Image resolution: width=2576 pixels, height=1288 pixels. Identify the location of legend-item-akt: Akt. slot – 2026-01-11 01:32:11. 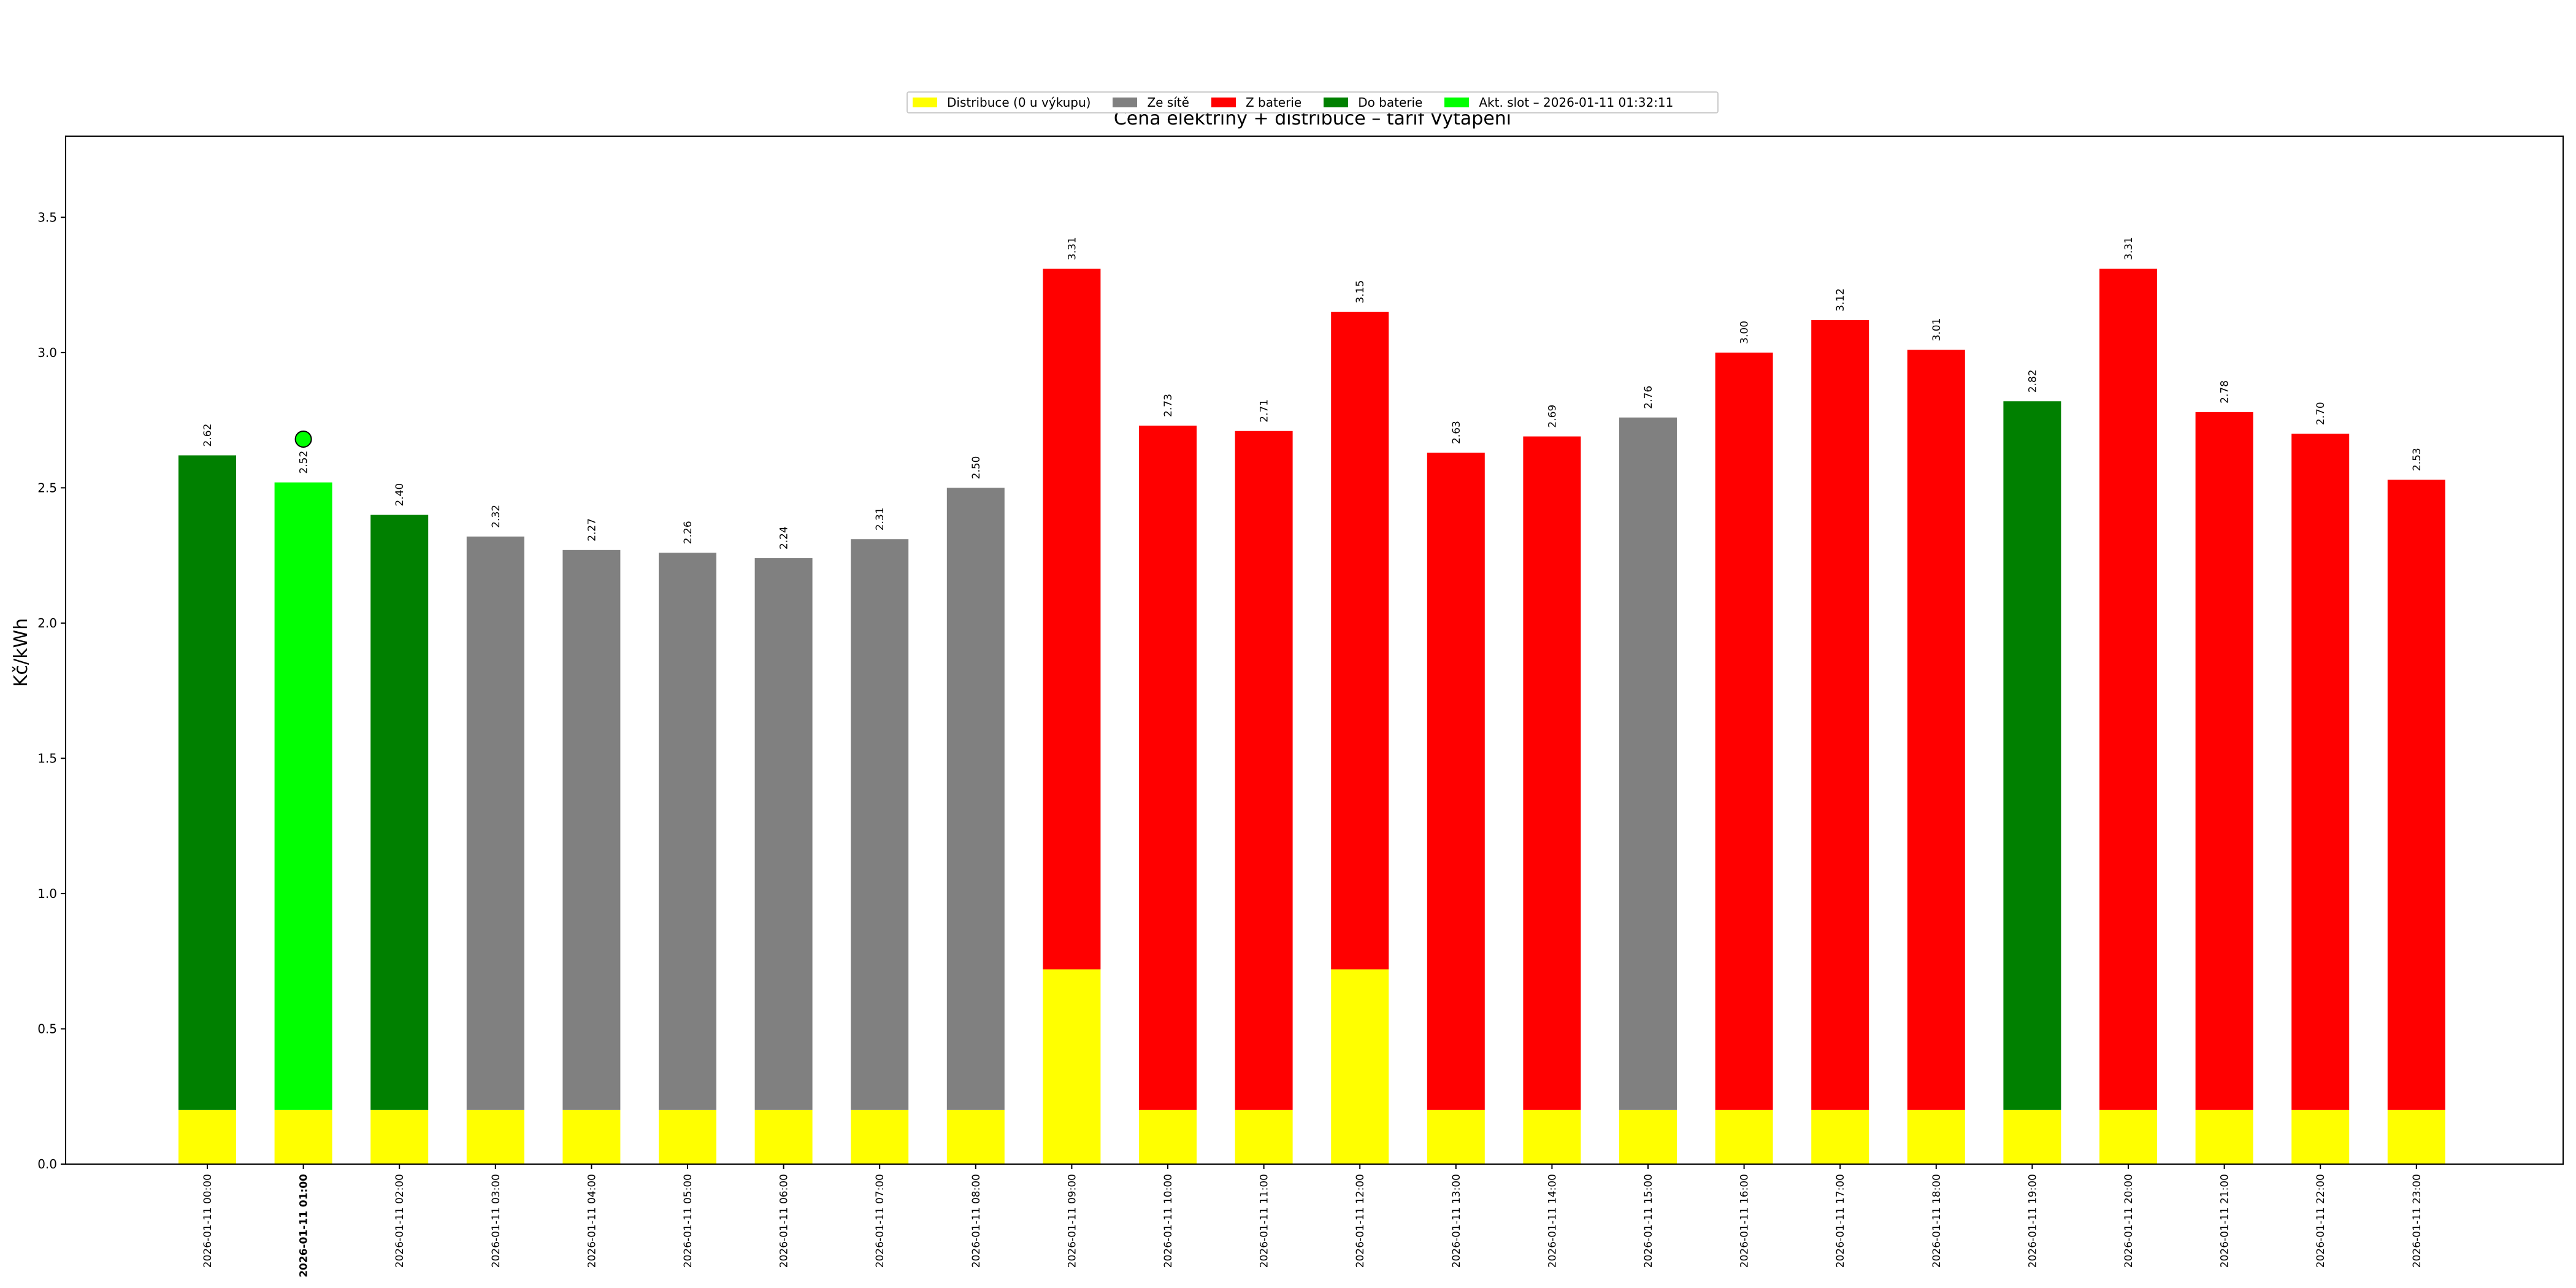
(1558, 102).